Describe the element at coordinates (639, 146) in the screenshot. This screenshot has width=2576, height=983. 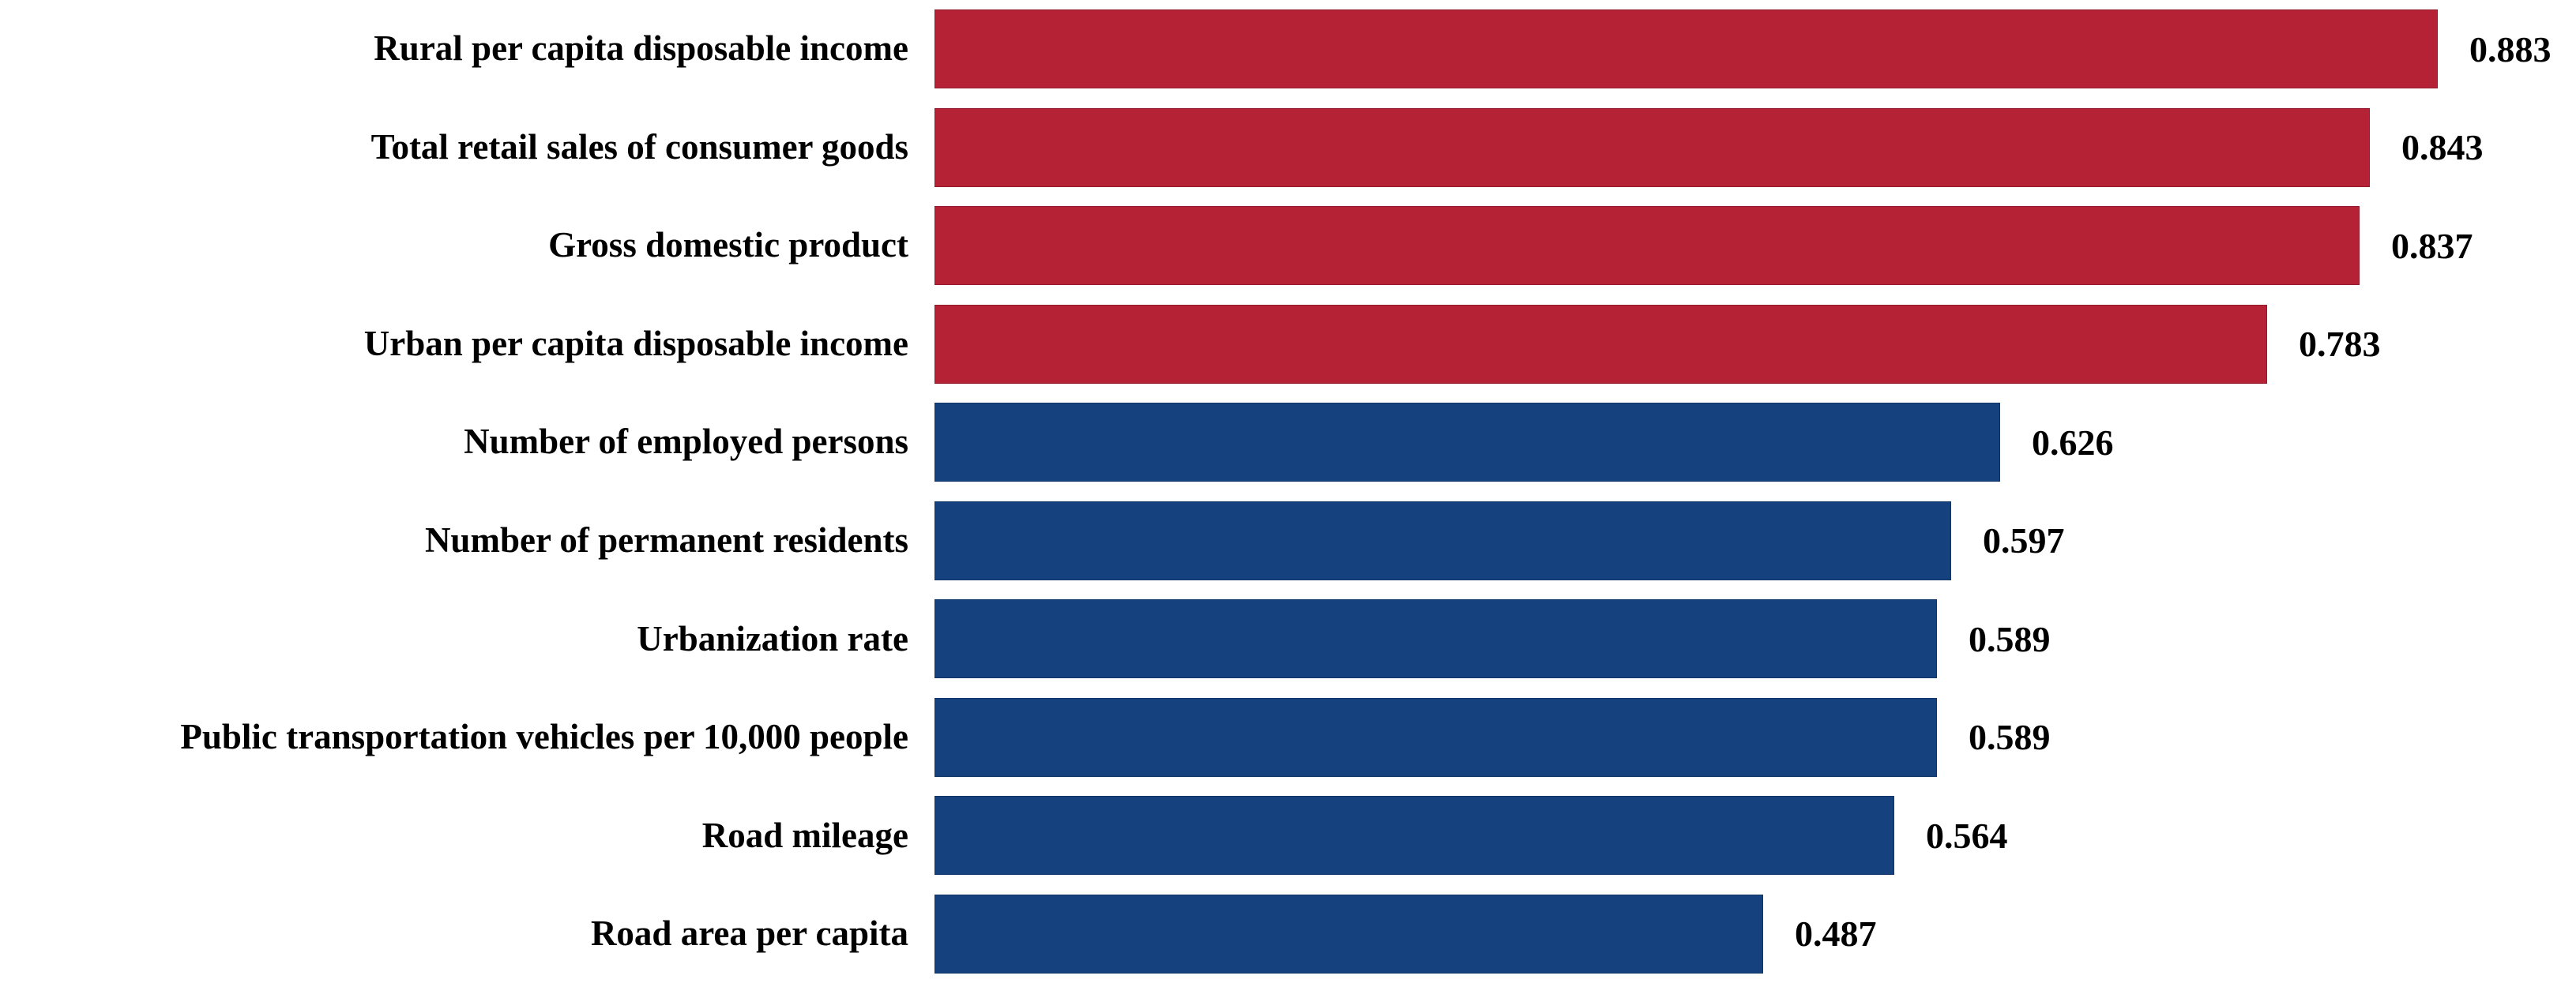
I see `category-label: Total retail sales of consumer goods` at that location.